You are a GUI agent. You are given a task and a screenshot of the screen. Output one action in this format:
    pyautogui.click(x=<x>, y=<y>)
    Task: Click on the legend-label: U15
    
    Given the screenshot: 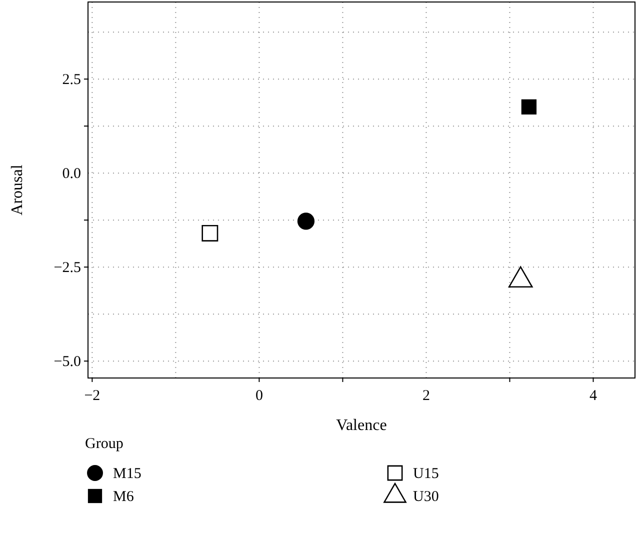 What is the action you would take?
    pyautogui.click(x=426, y=474)
    